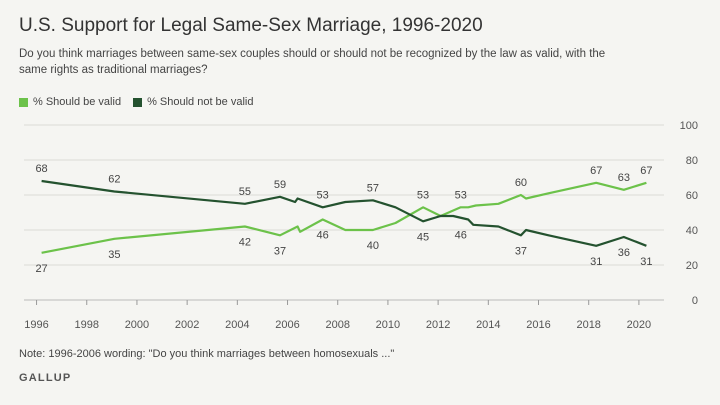 Image resolution: width=720 pixels, height=405 pixels. What do you see at coordinates (596, 171) in the screenshot?
I see `data-label-s0-9: 67` at bounding box center [596, 171].